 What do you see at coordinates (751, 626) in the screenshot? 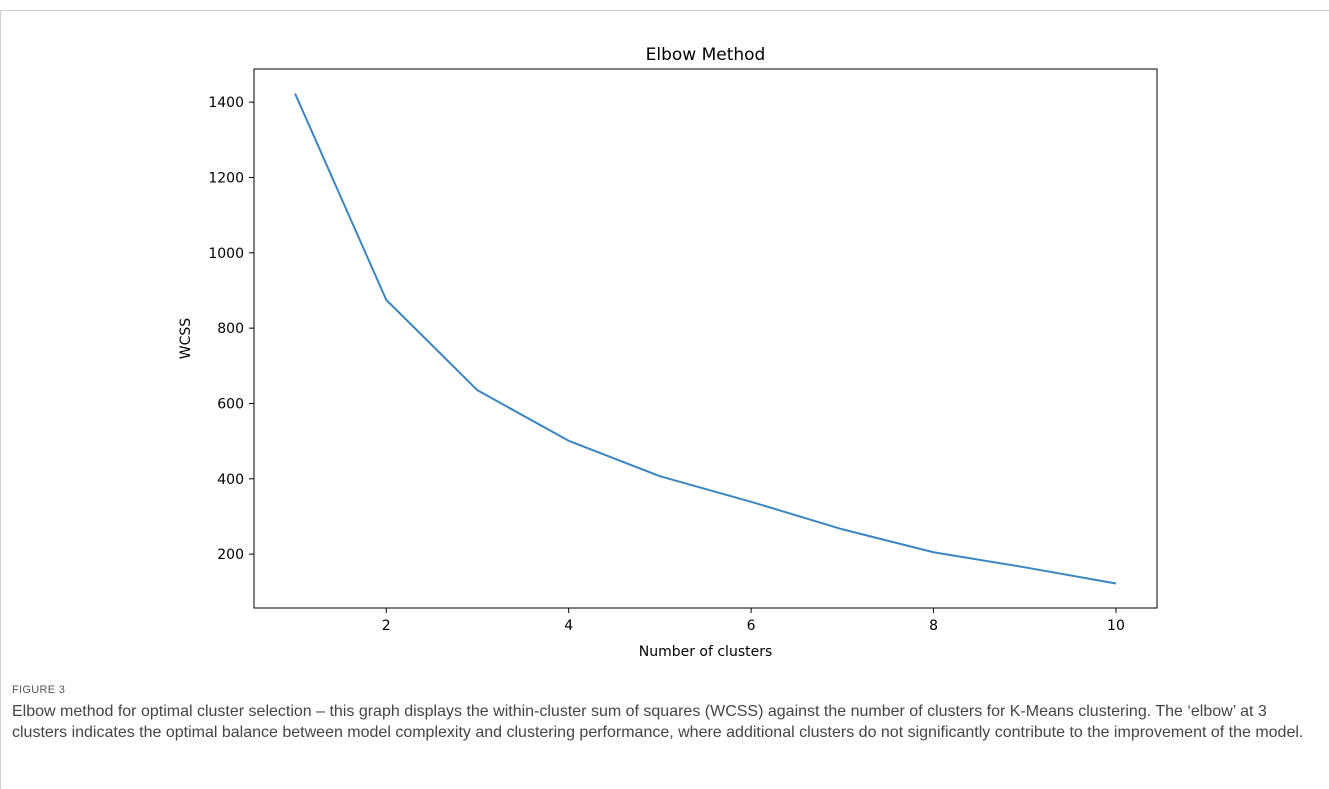
I see `x-tick-label: 6` at bounding box center [751, 626].